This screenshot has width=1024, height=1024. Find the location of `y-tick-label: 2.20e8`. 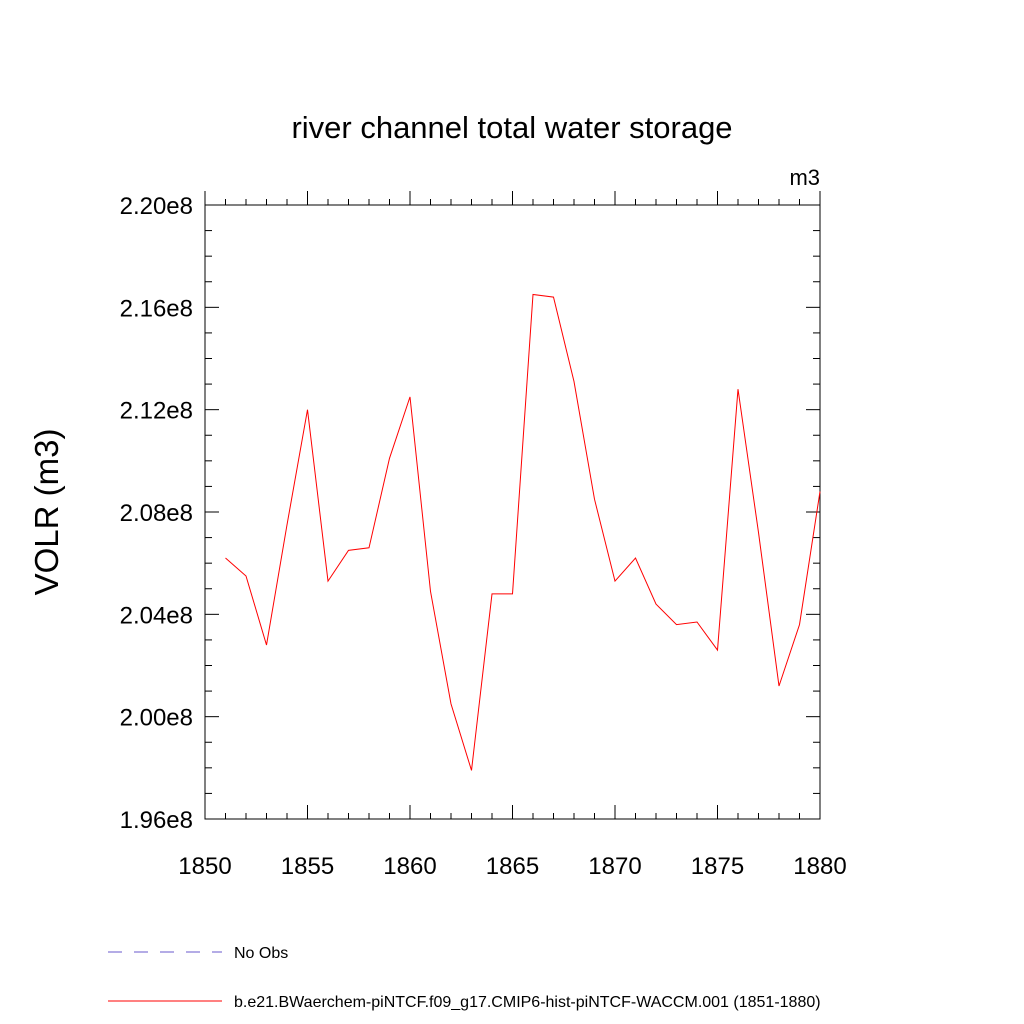

y-tick-label: 2.20e8 is located at coordinates (156, 206).